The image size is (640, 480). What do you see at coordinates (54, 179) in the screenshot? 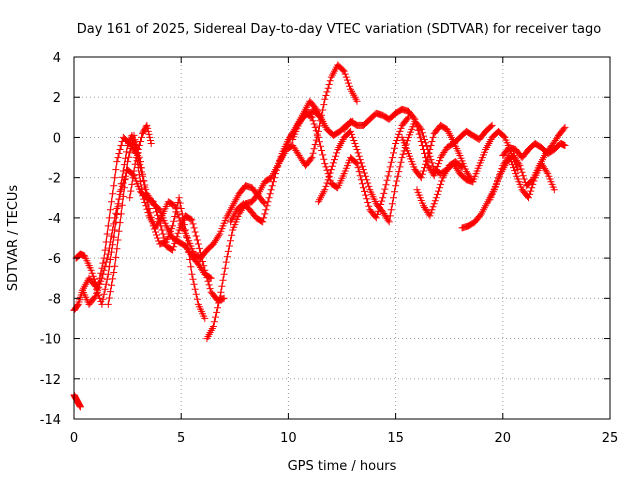
I see `y-tick-label: -2` at bounding box center [54, 179].